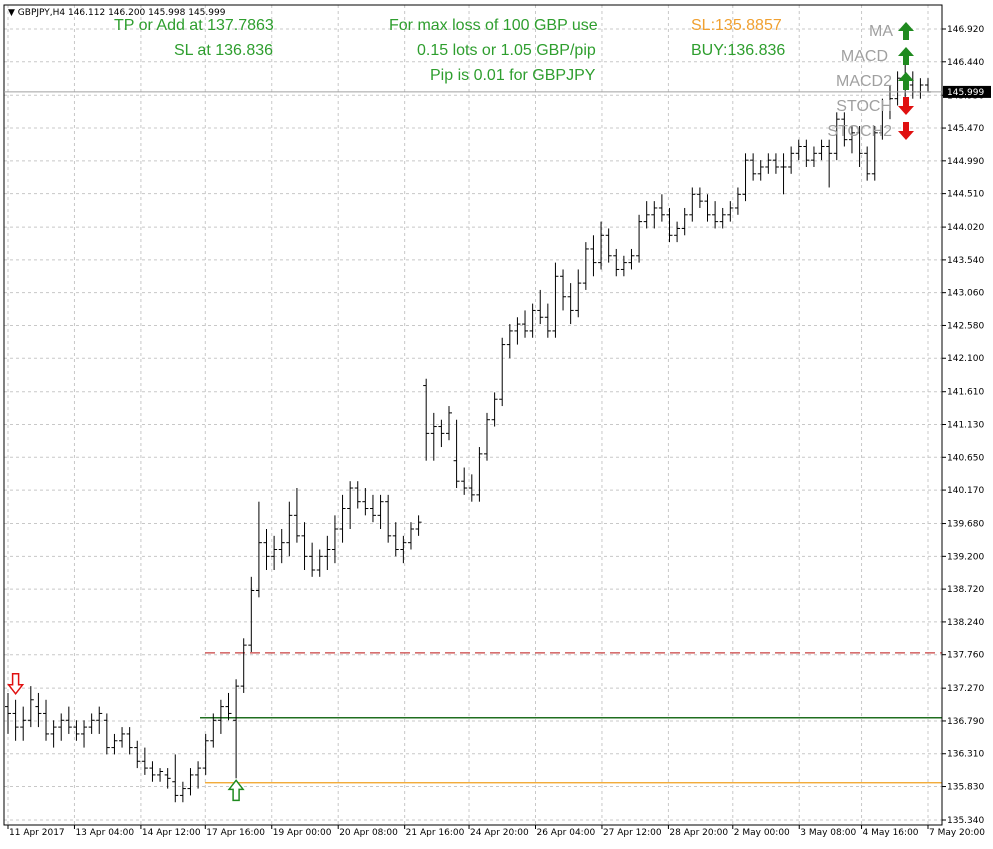 The image size is (993, 849). I want to click on x-tick-label: 13 Apr 04:00, so click(104, 833).